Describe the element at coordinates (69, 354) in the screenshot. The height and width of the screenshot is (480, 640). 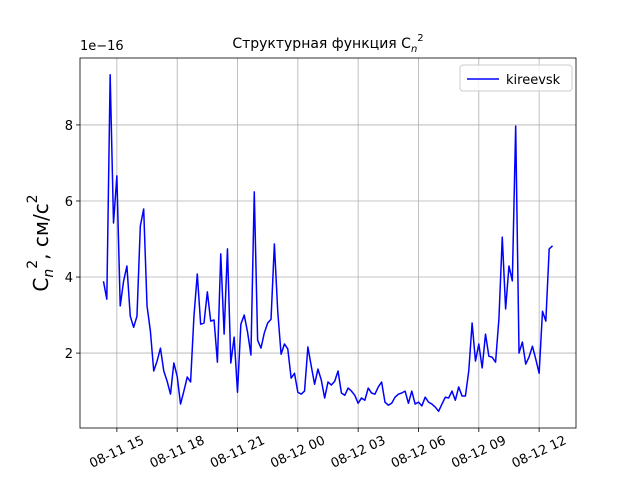
I see `y-tick-label: 2` at that location.